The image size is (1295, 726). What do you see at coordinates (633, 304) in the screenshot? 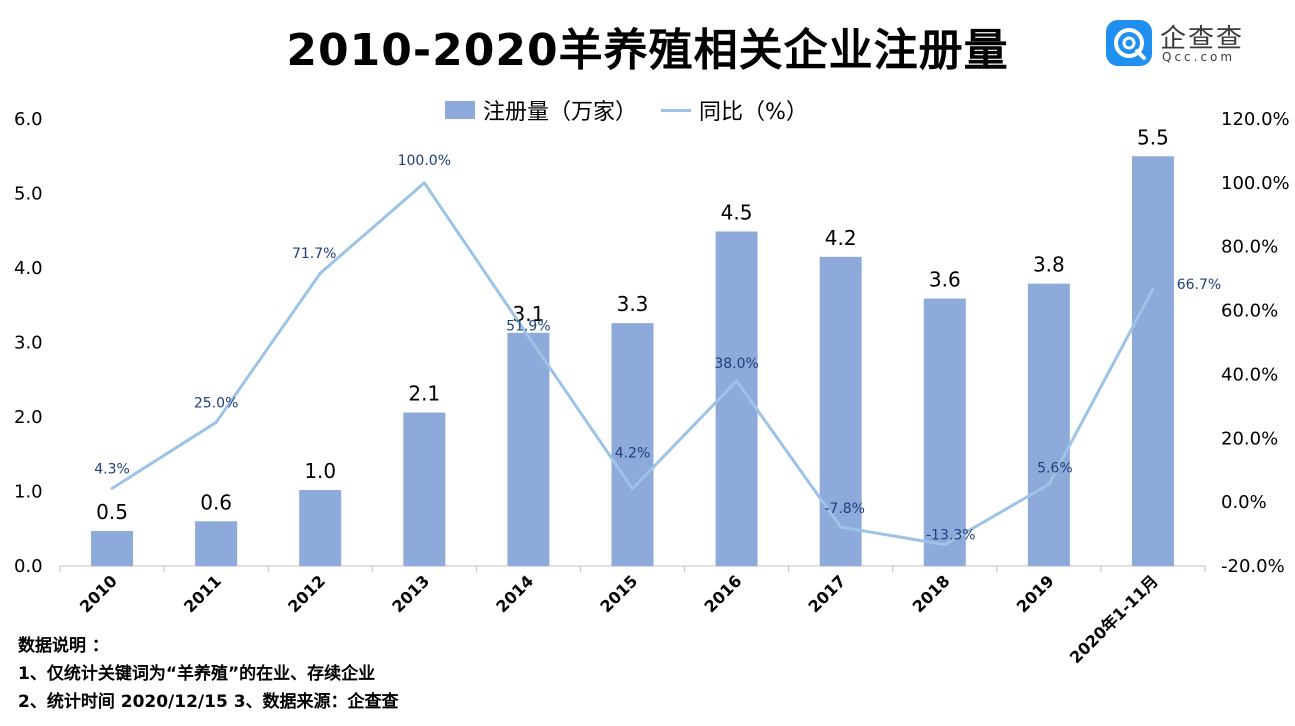
I see `bar-value-label: 3.3` at bounding box center [633, 304].